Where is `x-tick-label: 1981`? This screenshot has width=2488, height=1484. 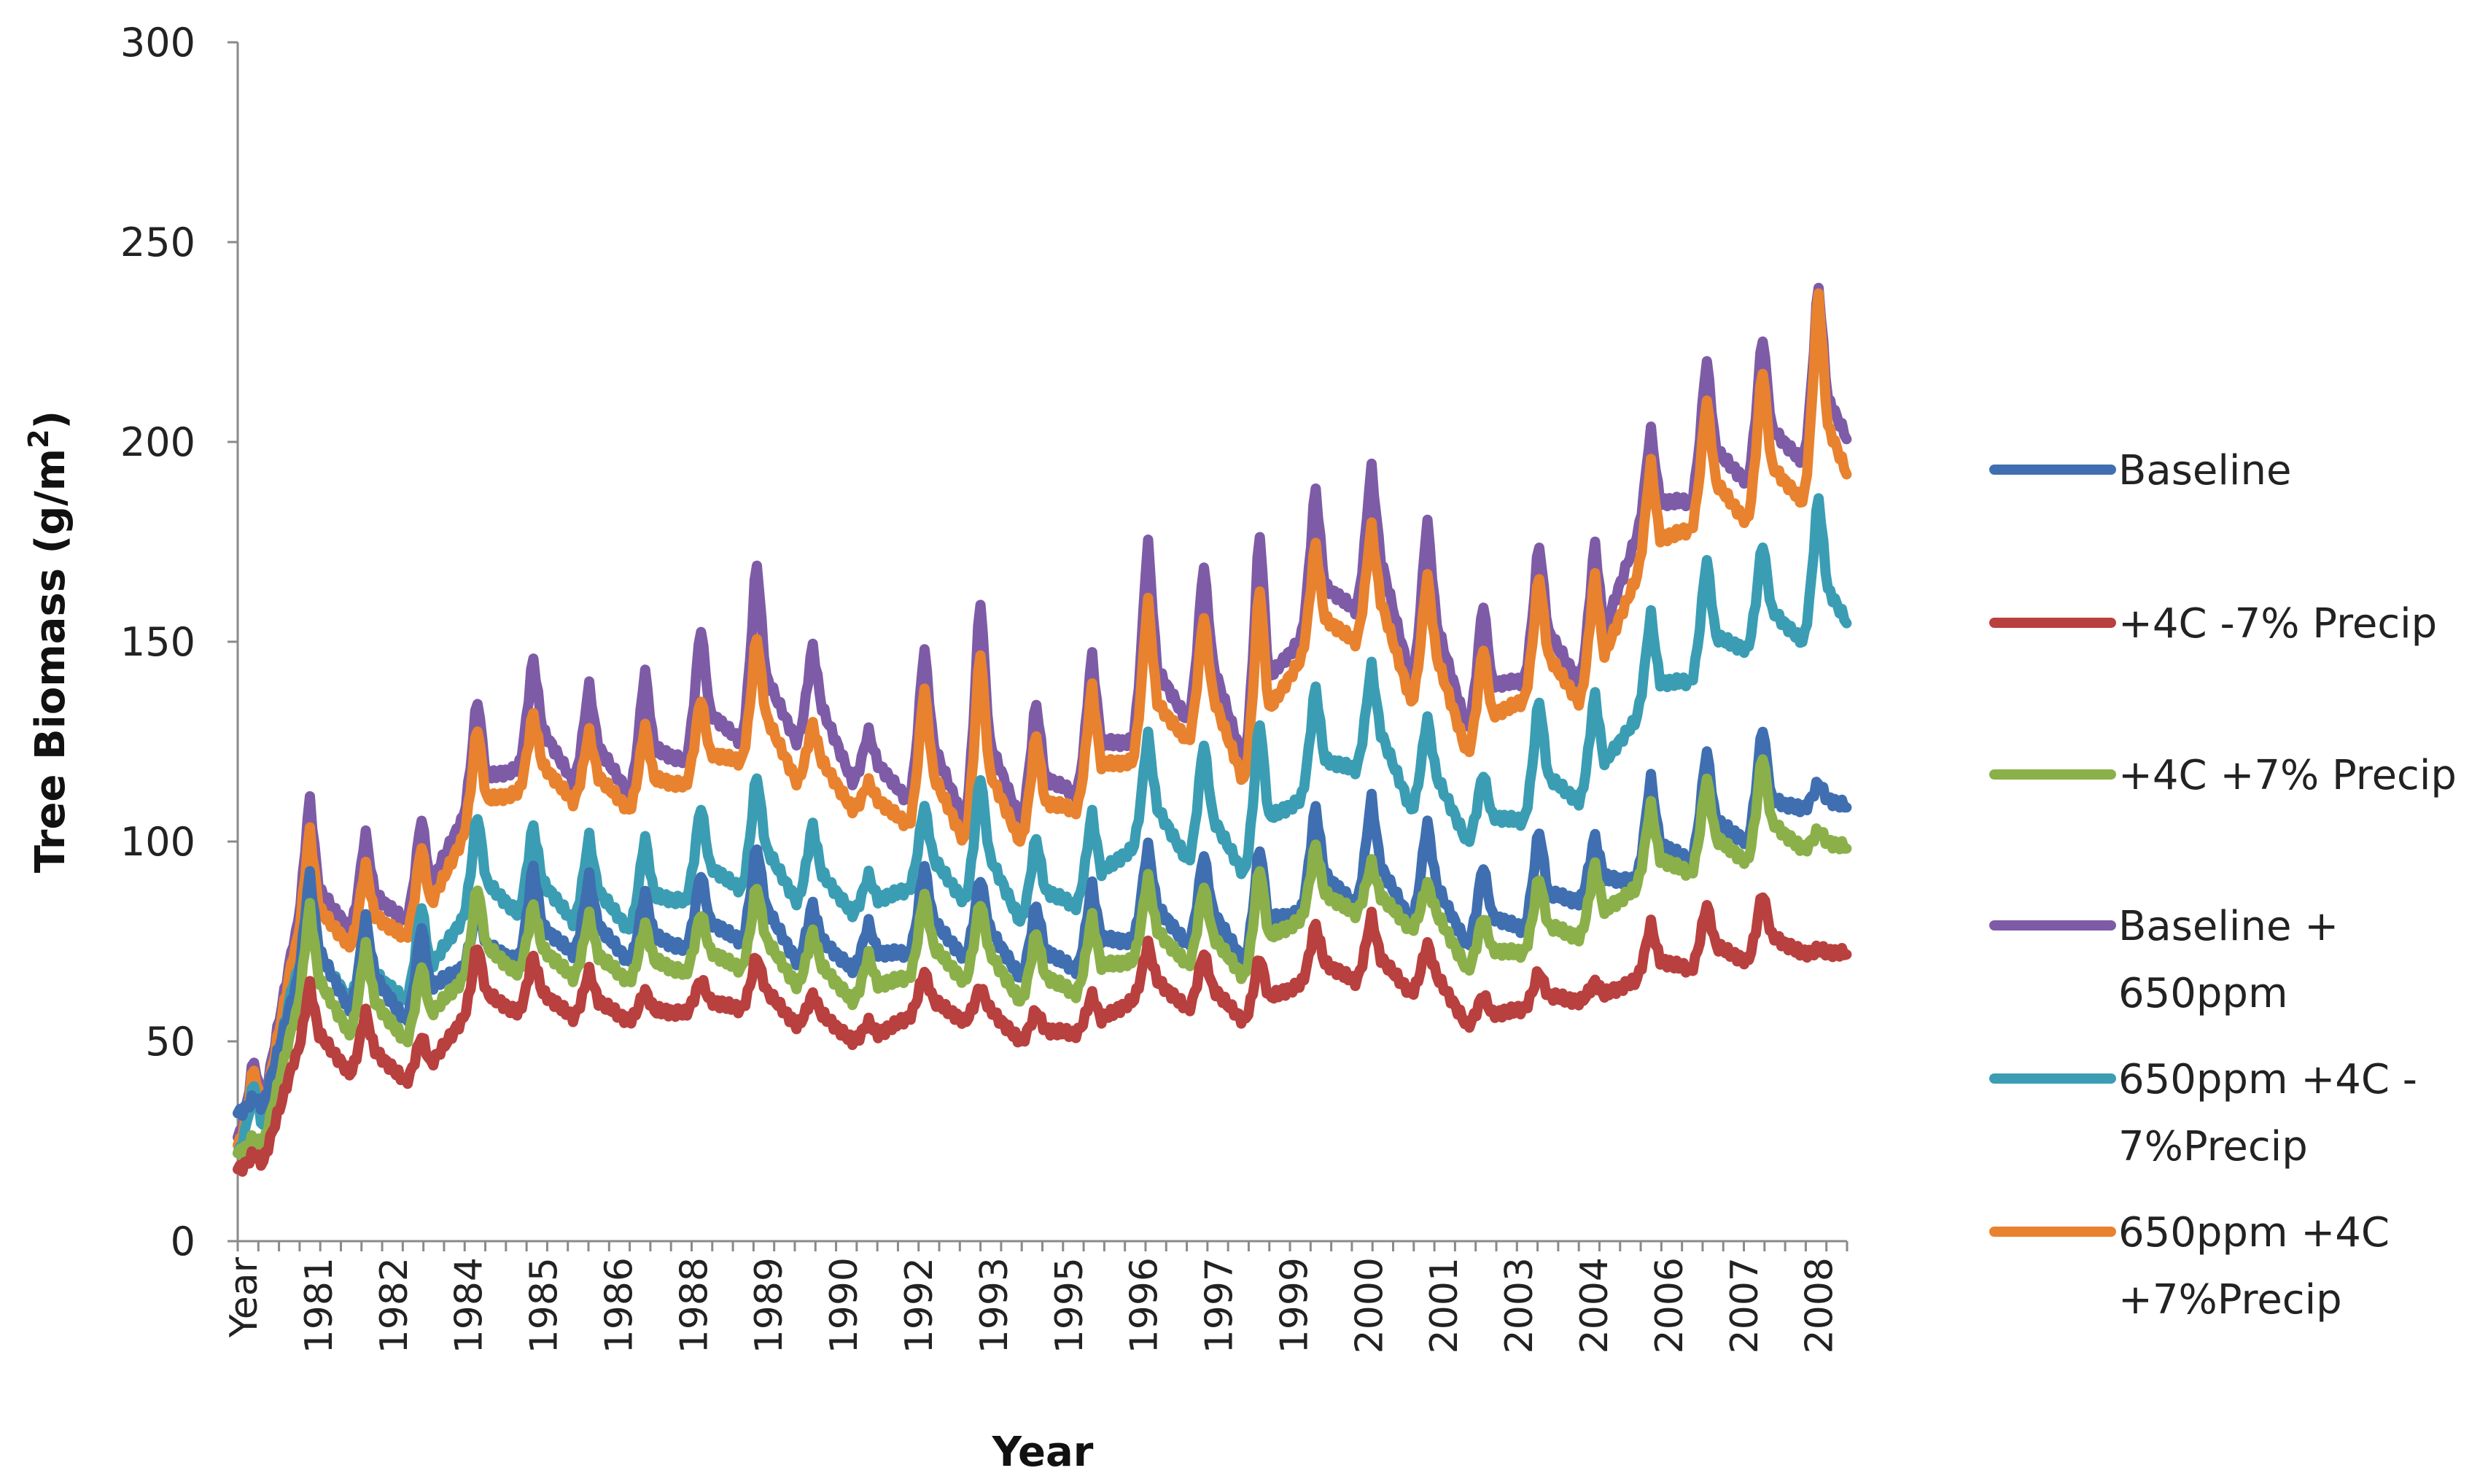 x-tick-label: 1981 is located at coordinates (319, 1305).